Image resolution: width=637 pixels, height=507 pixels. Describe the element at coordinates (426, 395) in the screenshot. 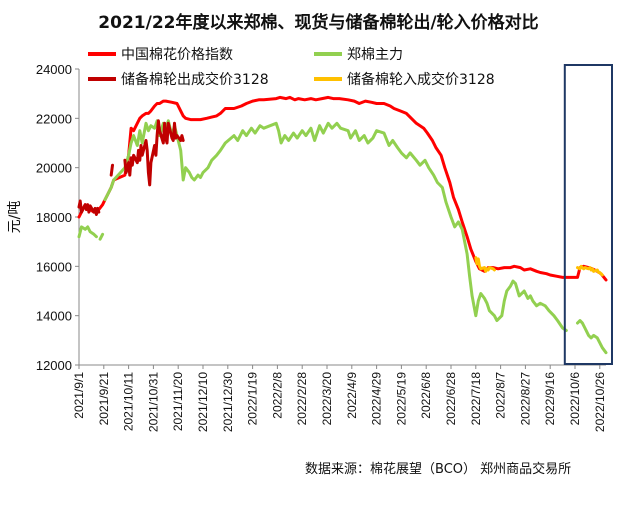

I see `x-tick-label: 2022/6/8` at that location.